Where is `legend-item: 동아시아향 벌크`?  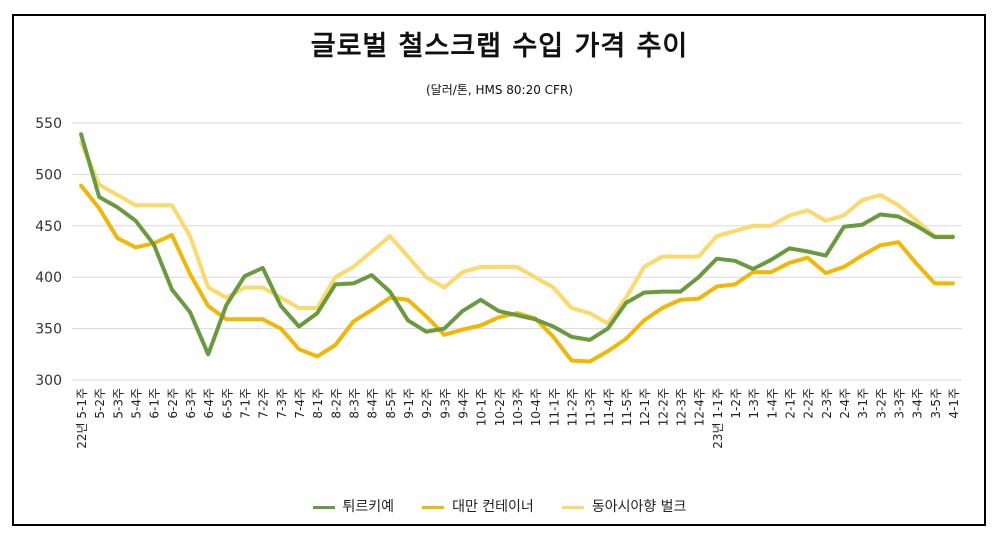 legend-item: 동아시아향 벌크 is located at coordinates (624, 506).